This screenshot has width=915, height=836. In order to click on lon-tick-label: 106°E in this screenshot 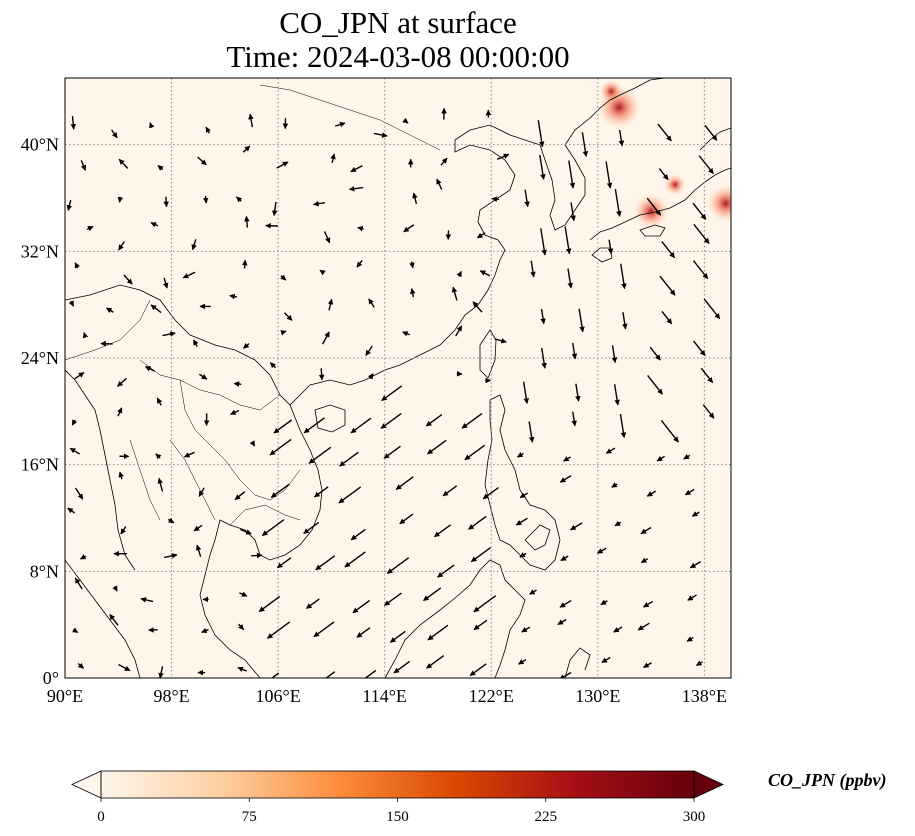, I will do `click(278, 696)`.